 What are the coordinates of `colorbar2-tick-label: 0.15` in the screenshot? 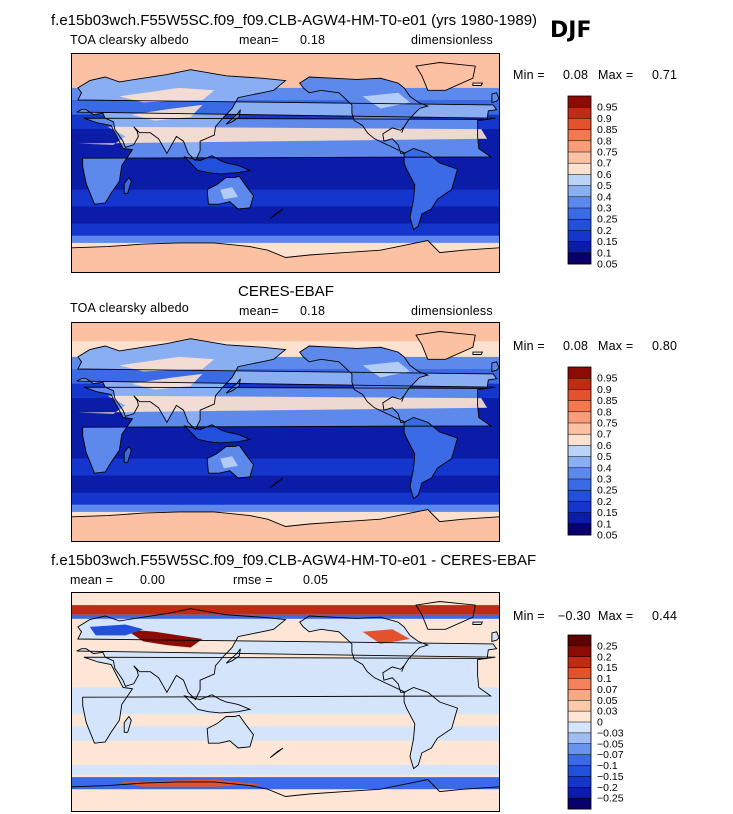 It's located at (607, 513).